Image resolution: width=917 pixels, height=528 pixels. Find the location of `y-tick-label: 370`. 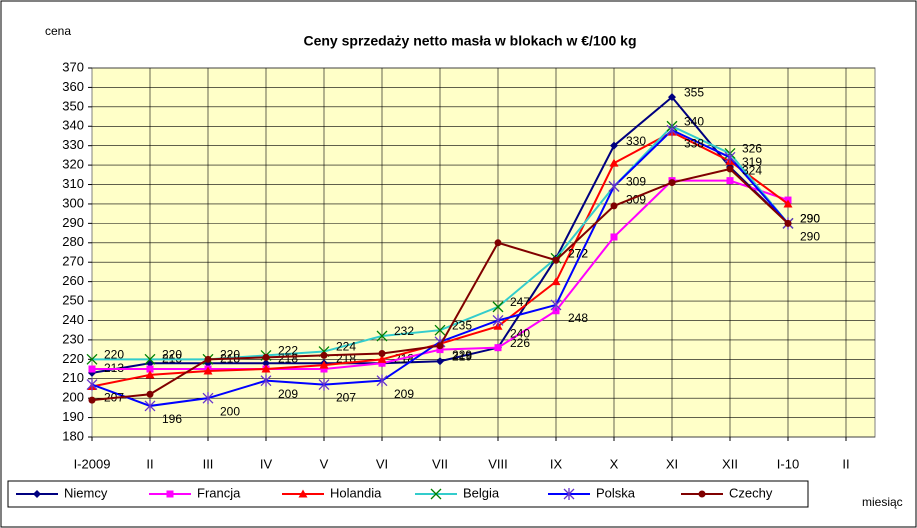

y-tick-label: 370 is located at coordinates (73, 66).